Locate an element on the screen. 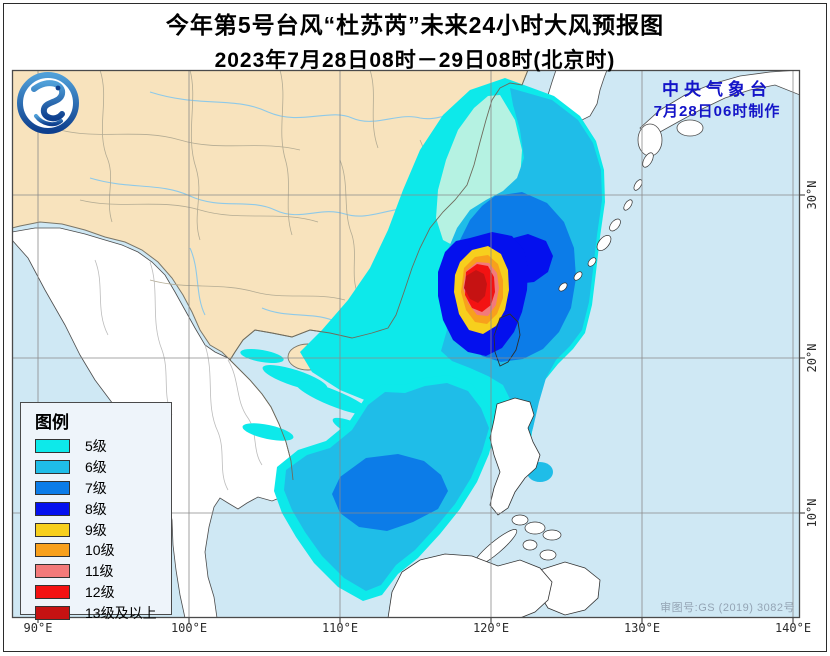  legend-label: 6级 is located at coordinates (96, 467).